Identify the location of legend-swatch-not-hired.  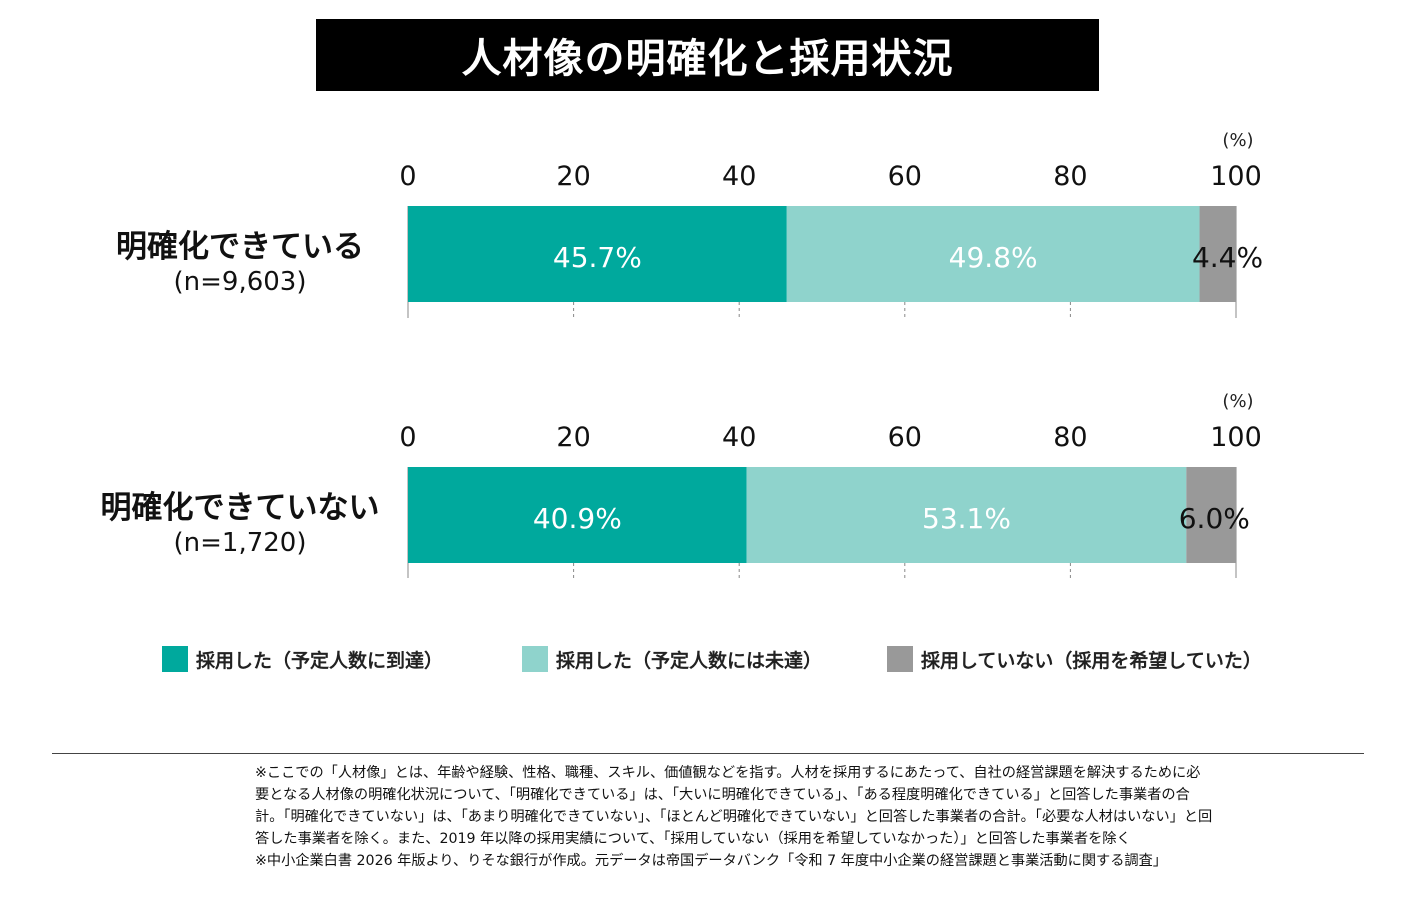
(900, 659).